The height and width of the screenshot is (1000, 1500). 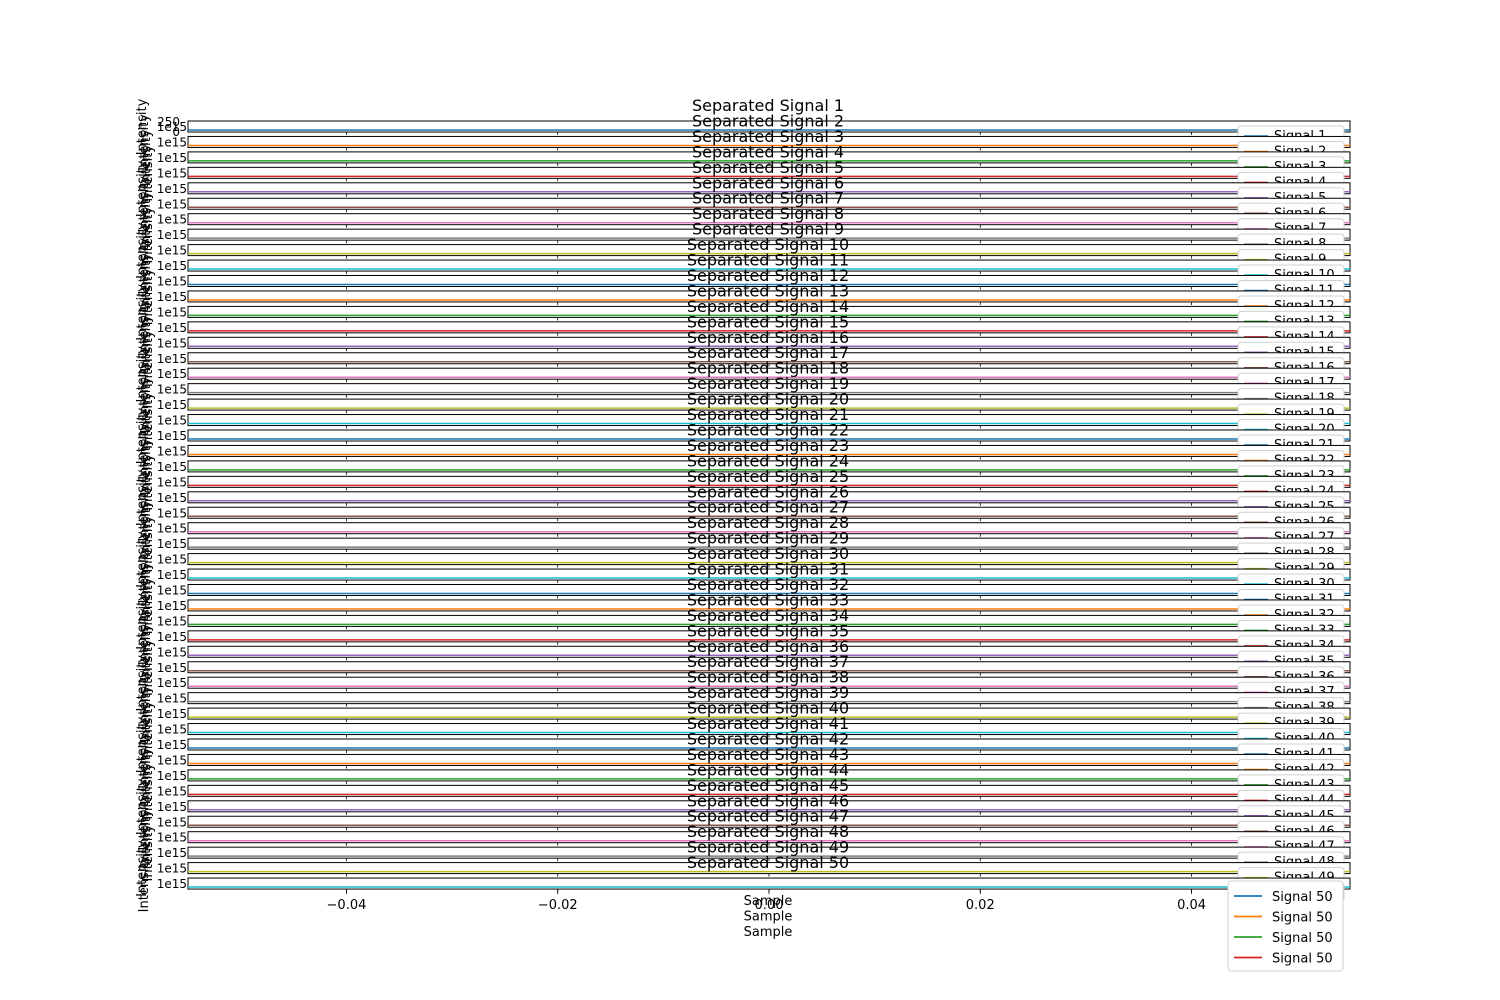 I want to click on panel-title: Separated Signal 31, so click(x=768, y=569).